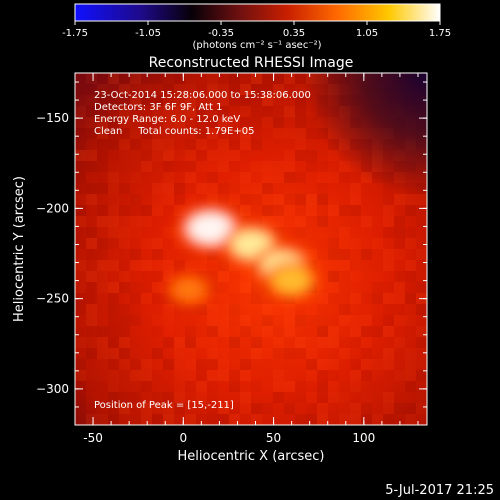  Describe the element at coordinates (256, 45) in the screenshot. I see `colorbar-label: (photons cm⁻² s⁻¹ asec⁻²)` at that location.